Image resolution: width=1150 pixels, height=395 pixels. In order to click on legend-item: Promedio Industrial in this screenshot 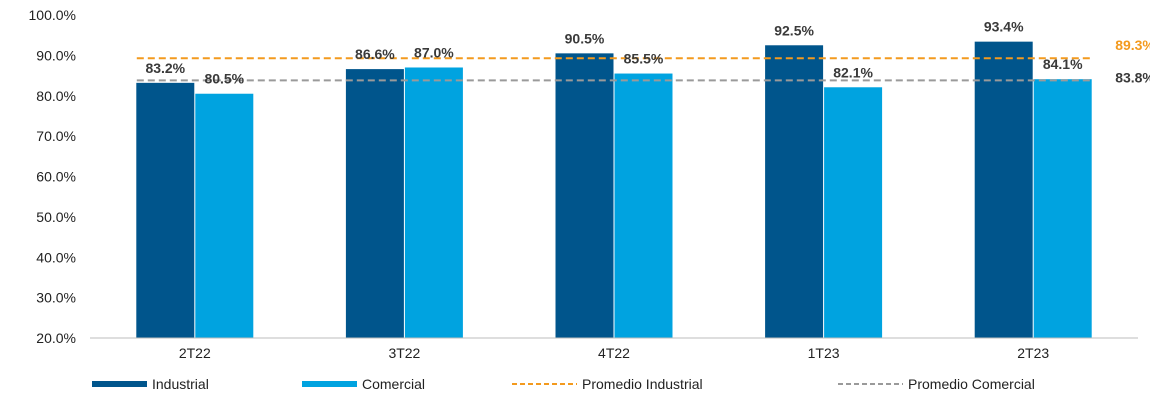, I will do `click(607, 384)`.